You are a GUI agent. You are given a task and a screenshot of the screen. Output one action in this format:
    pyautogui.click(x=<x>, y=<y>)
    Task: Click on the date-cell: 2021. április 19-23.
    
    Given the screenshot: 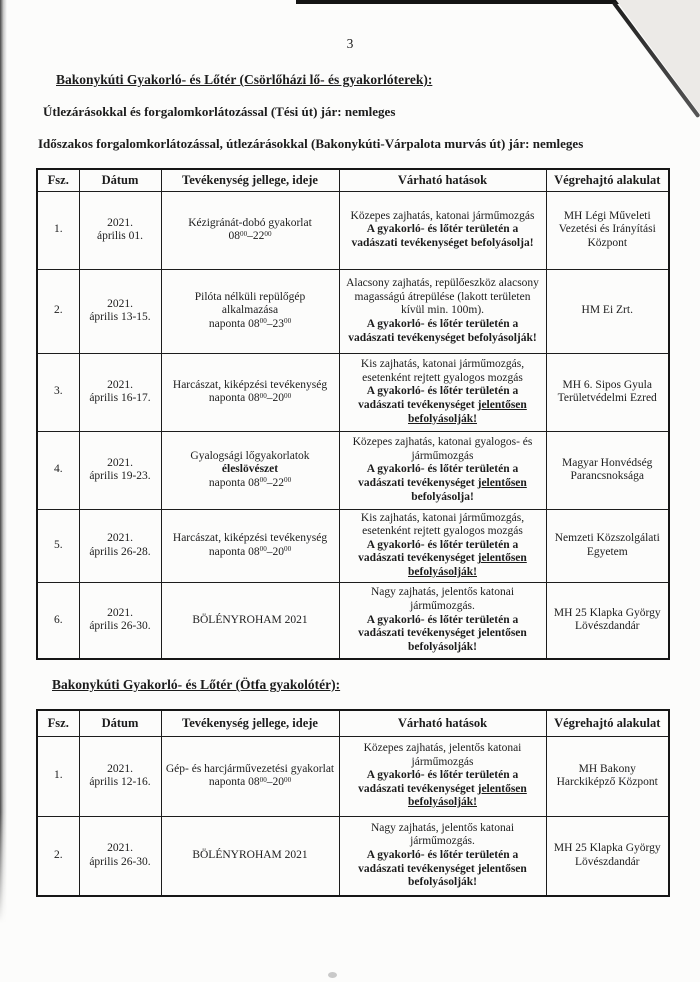 What is the action you would take?
    pyautogui.click(x=120, y=470)
    